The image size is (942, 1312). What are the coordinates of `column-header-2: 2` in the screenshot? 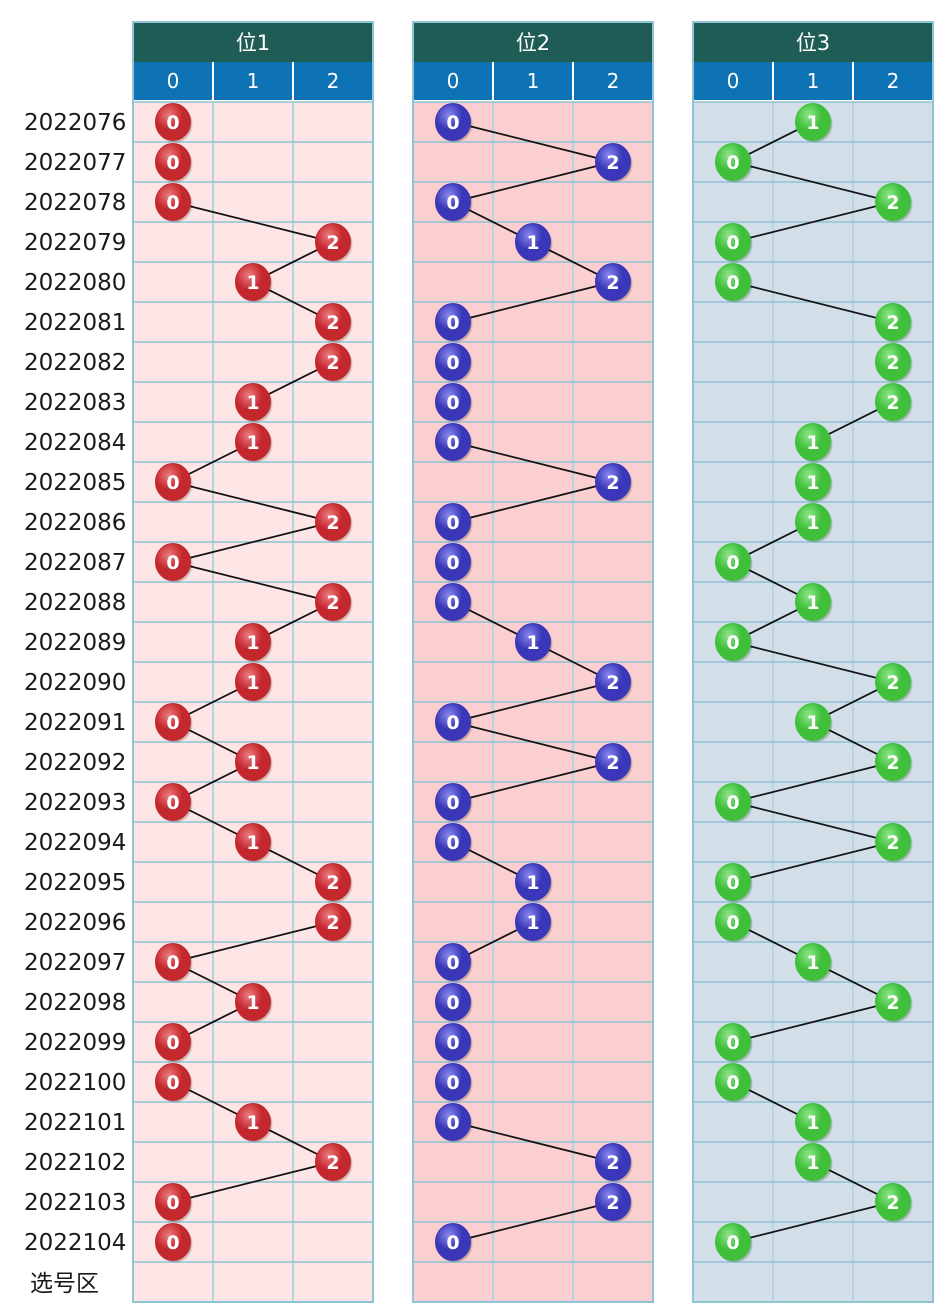 It's located at (333, 81).